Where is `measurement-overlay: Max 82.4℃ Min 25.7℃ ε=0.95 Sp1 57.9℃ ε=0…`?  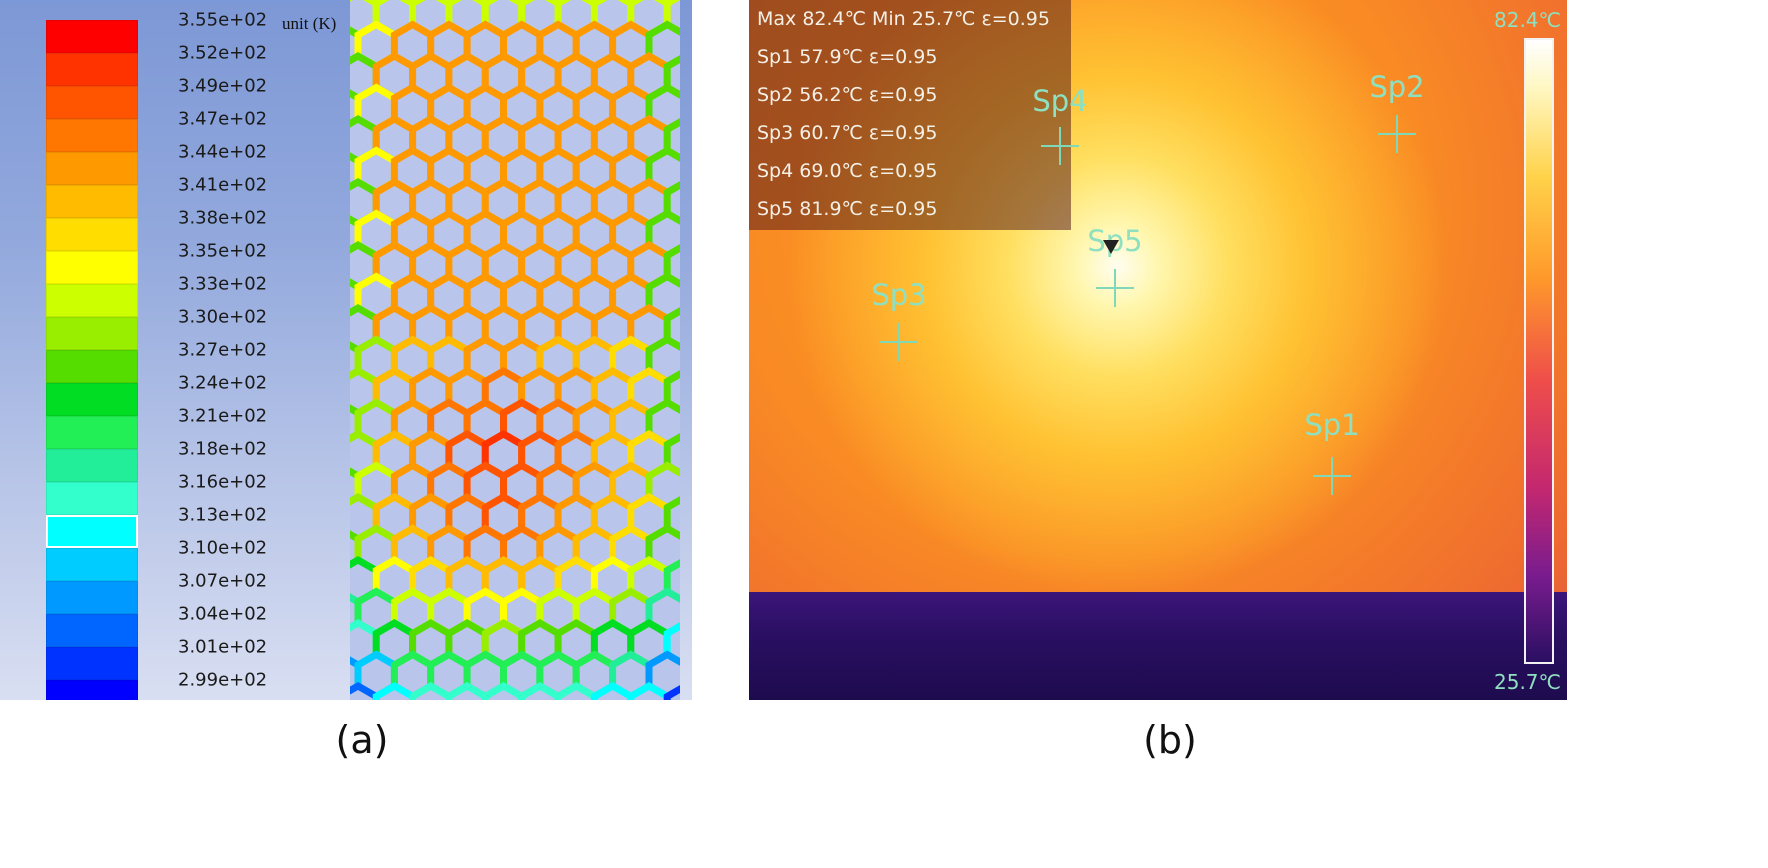
measurement-overlay: Max 82.4℃ Min 25.7℃ ε=0.95 Sp1 57.9℃ ε=0… is located at coordinates (910, 115).